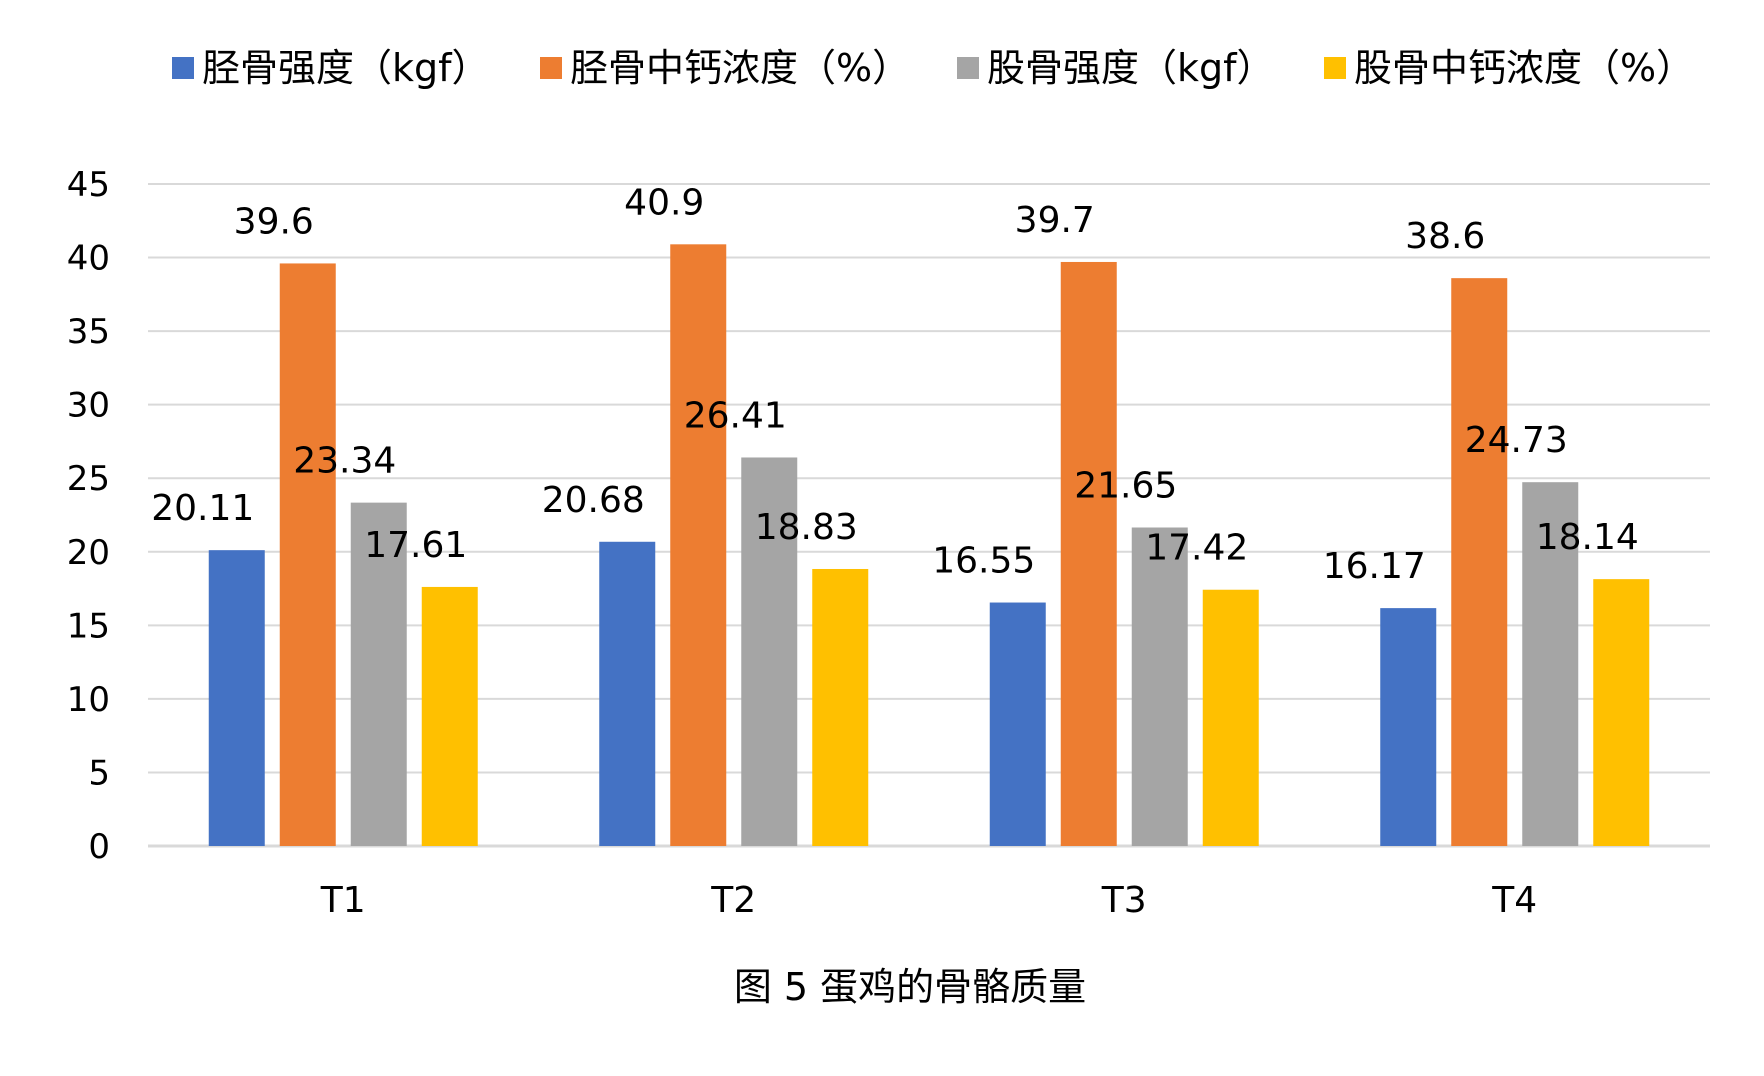 The width and height of the screenshot is (1764, 1076). I want to click on data-label: 40.9, so click(664, 202).